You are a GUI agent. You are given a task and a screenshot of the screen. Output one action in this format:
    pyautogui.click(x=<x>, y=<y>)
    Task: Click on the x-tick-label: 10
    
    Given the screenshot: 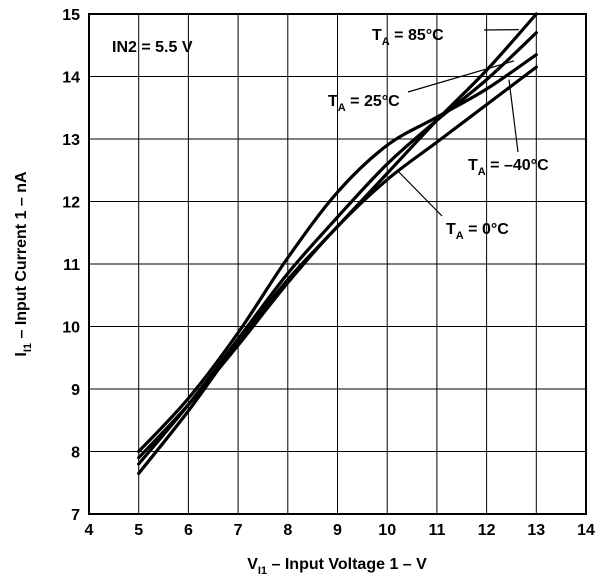 What is the action you would take?
    pyautogui.click(x=387, y=530)
    